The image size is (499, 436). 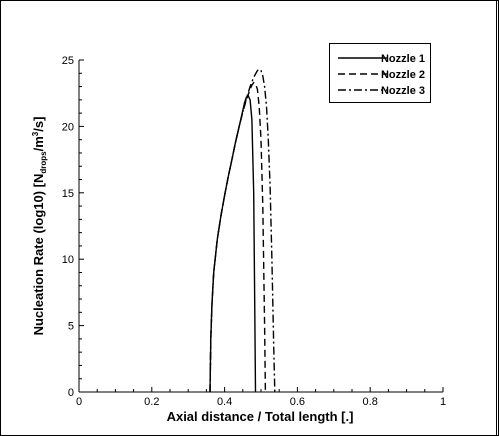 What do you see at coordinates (43, 162) in the screenshot?
I see `y-axis-title-subscript: drops` at bounding box center [43, 162].